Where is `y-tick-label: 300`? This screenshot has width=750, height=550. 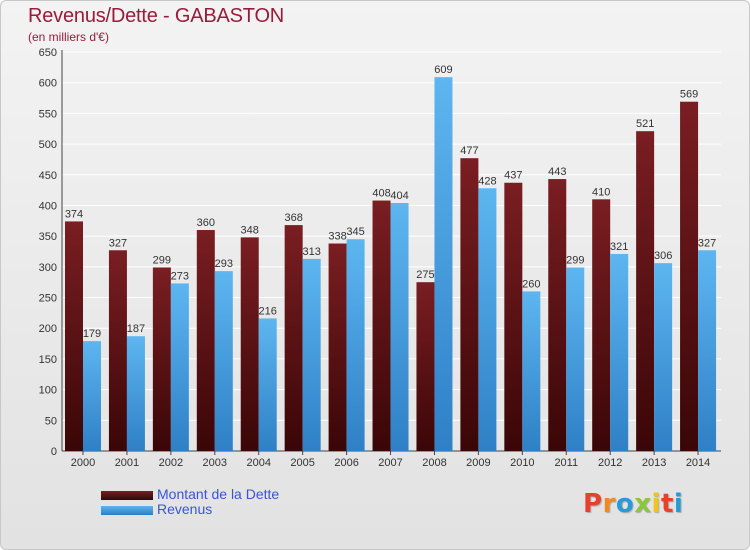 y-tick-label: 300 is located at coordinates (48, 268).